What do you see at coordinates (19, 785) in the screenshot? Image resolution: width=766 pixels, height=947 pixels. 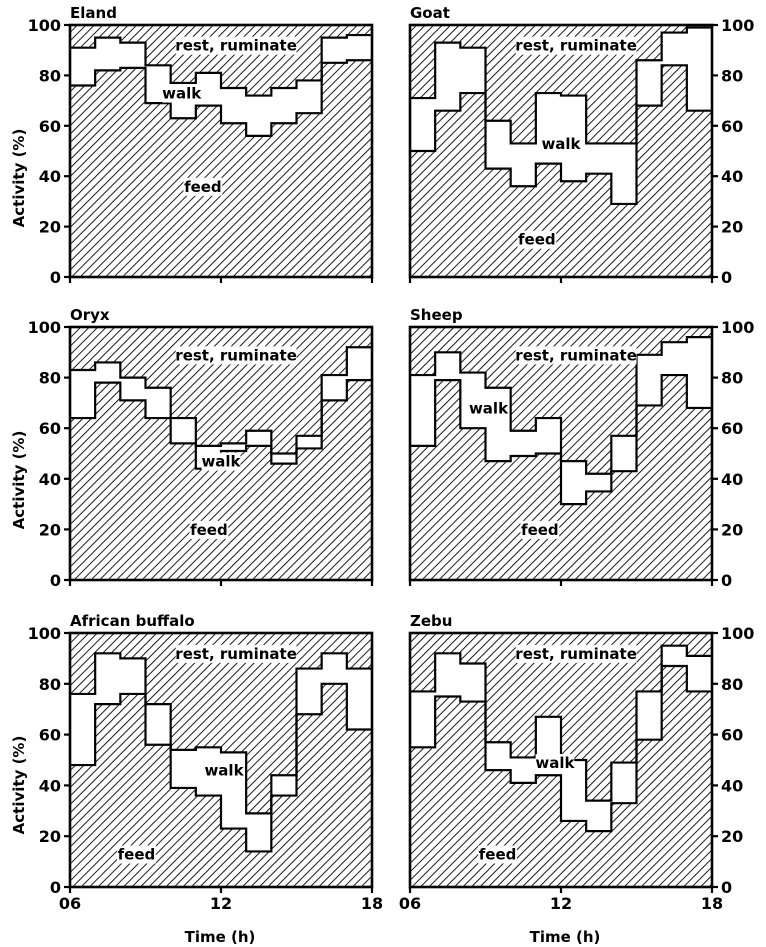 I see `y-axis-label-bottom: Activity (%)` at bounding box center [19, 785].